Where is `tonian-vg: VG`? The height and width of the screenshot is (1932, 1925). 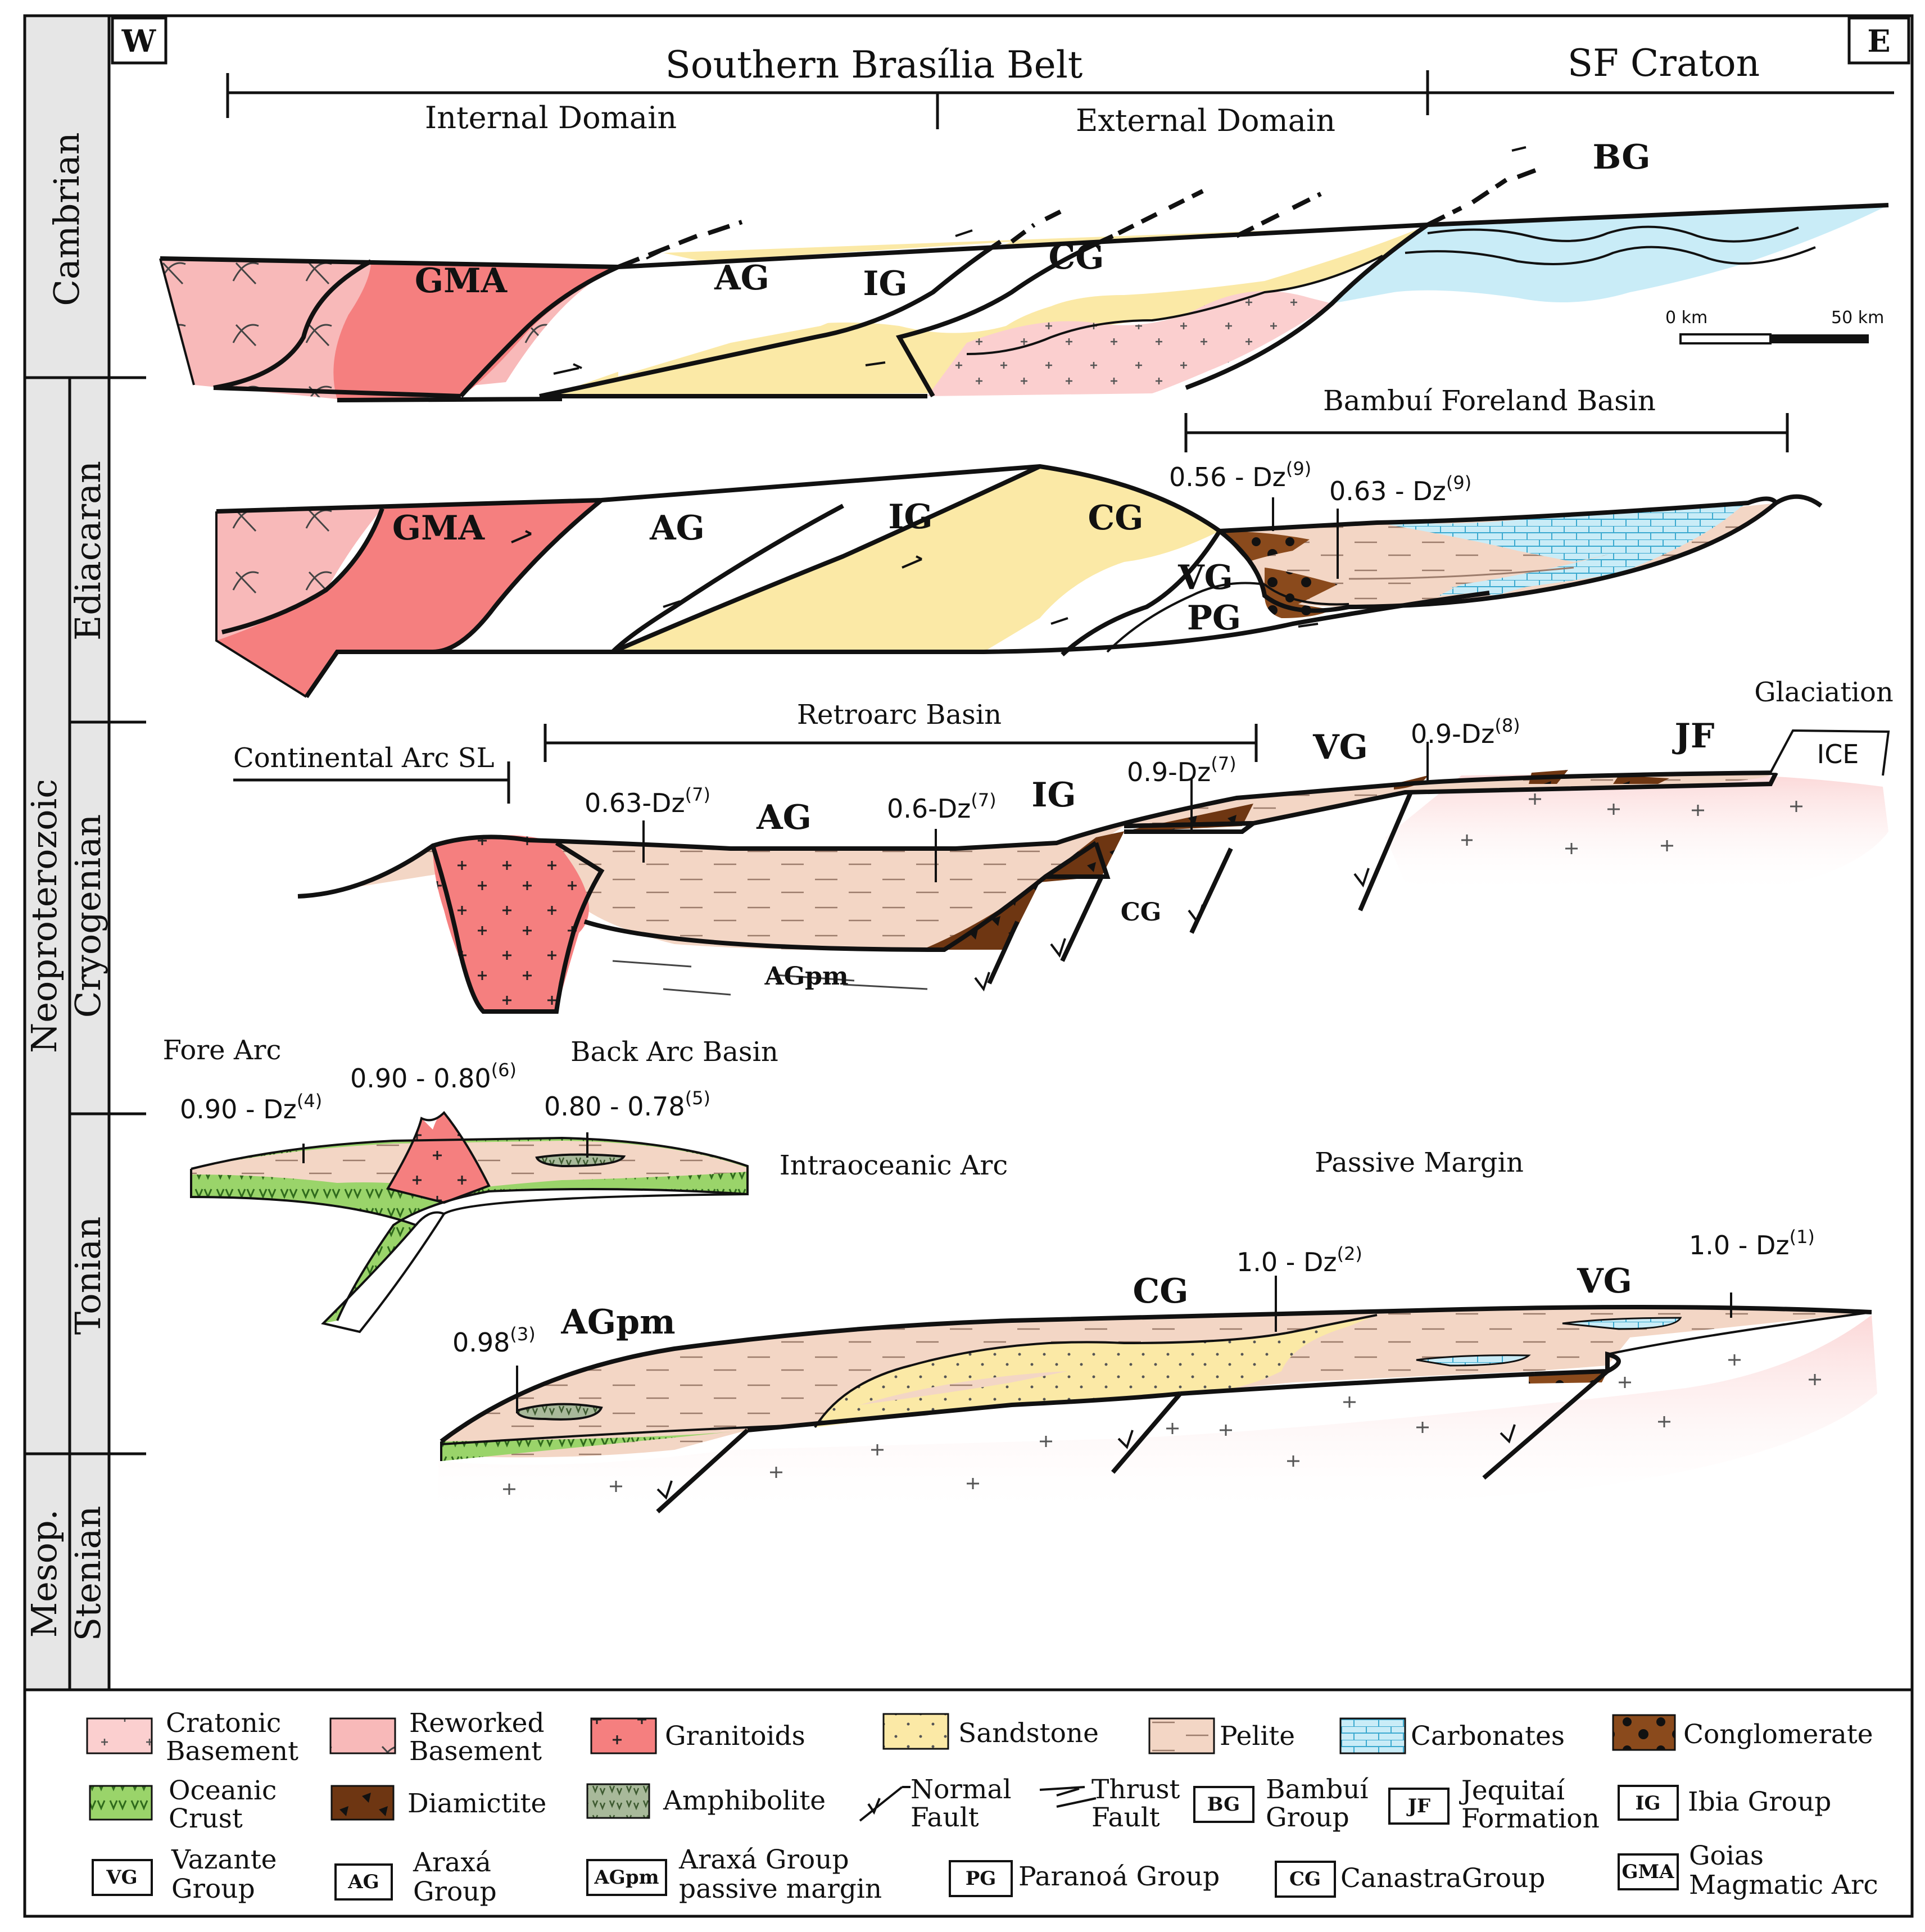
tonian-vg: VG is located at coordinates (1604, 1281).